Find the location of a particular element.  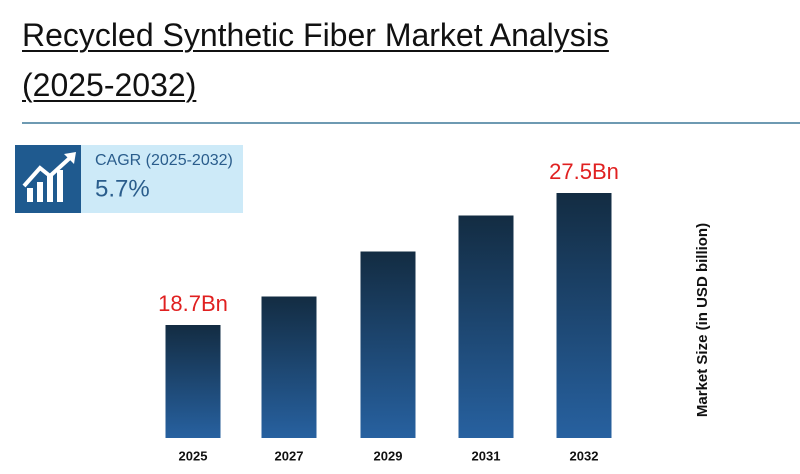

y-axis-label: Market Size (in USD billion) is located at coordinates (702, 320).